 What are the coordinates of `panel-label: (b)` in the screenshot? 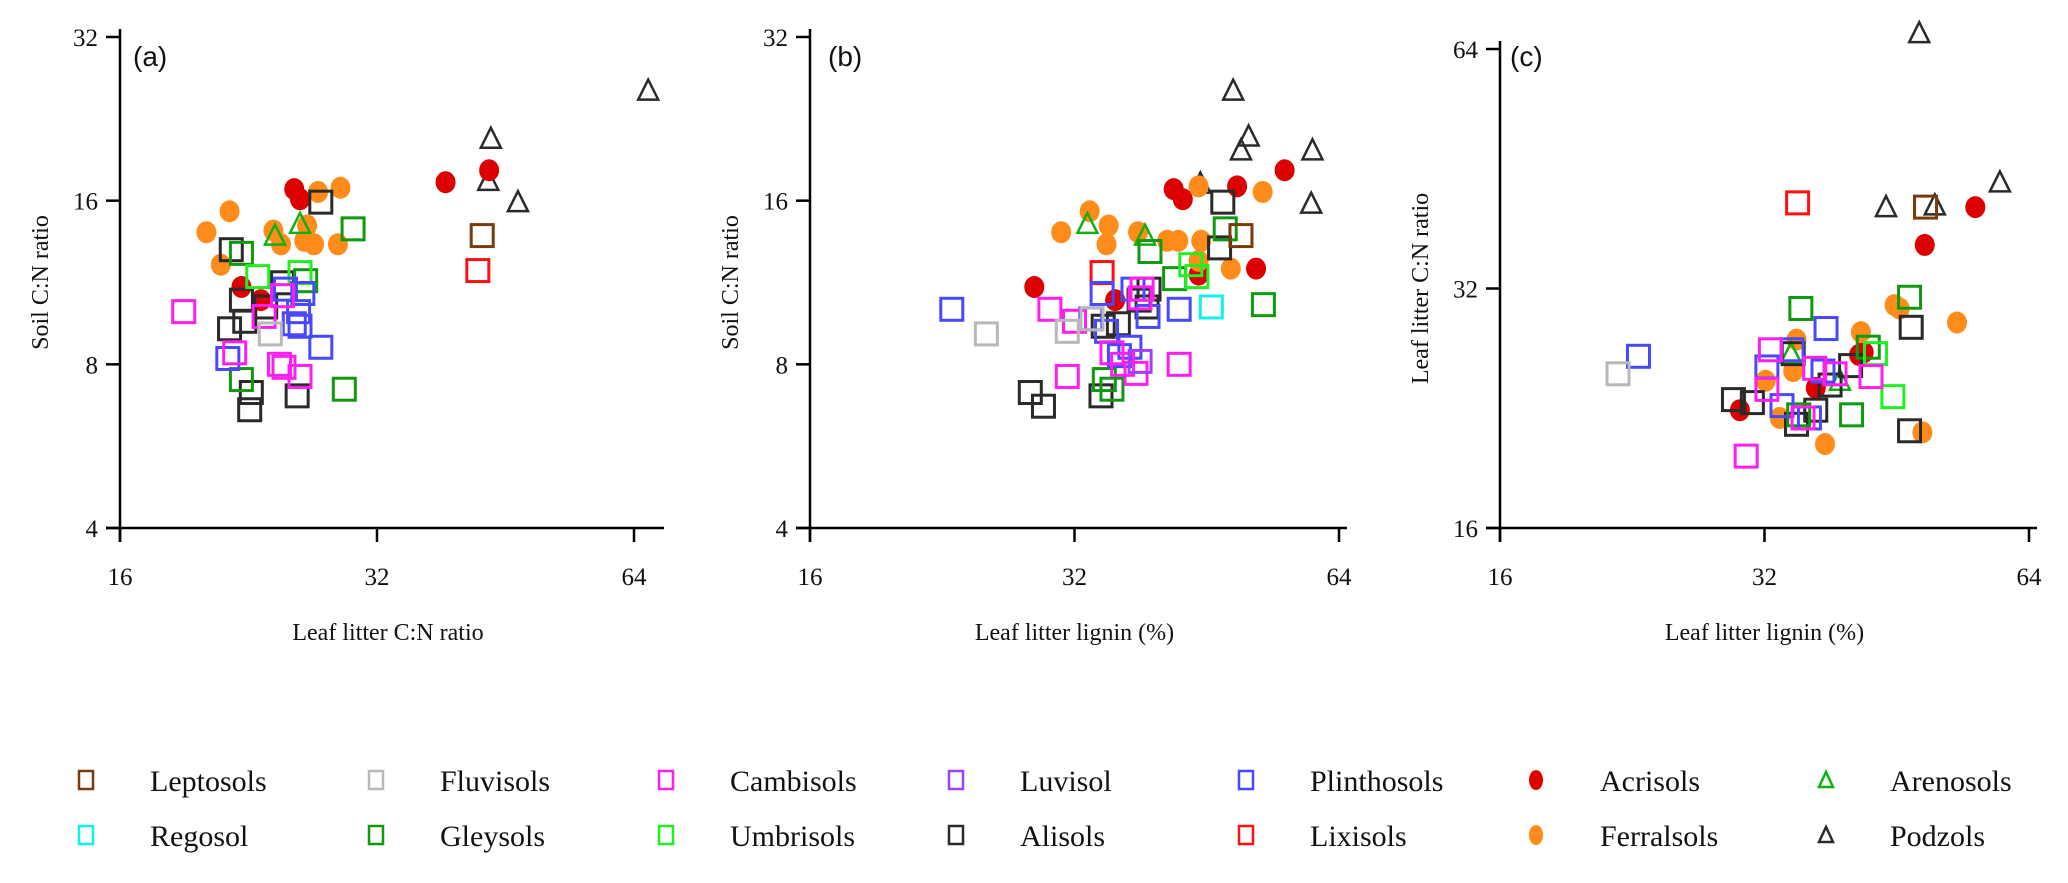 It's located at (845, 56).